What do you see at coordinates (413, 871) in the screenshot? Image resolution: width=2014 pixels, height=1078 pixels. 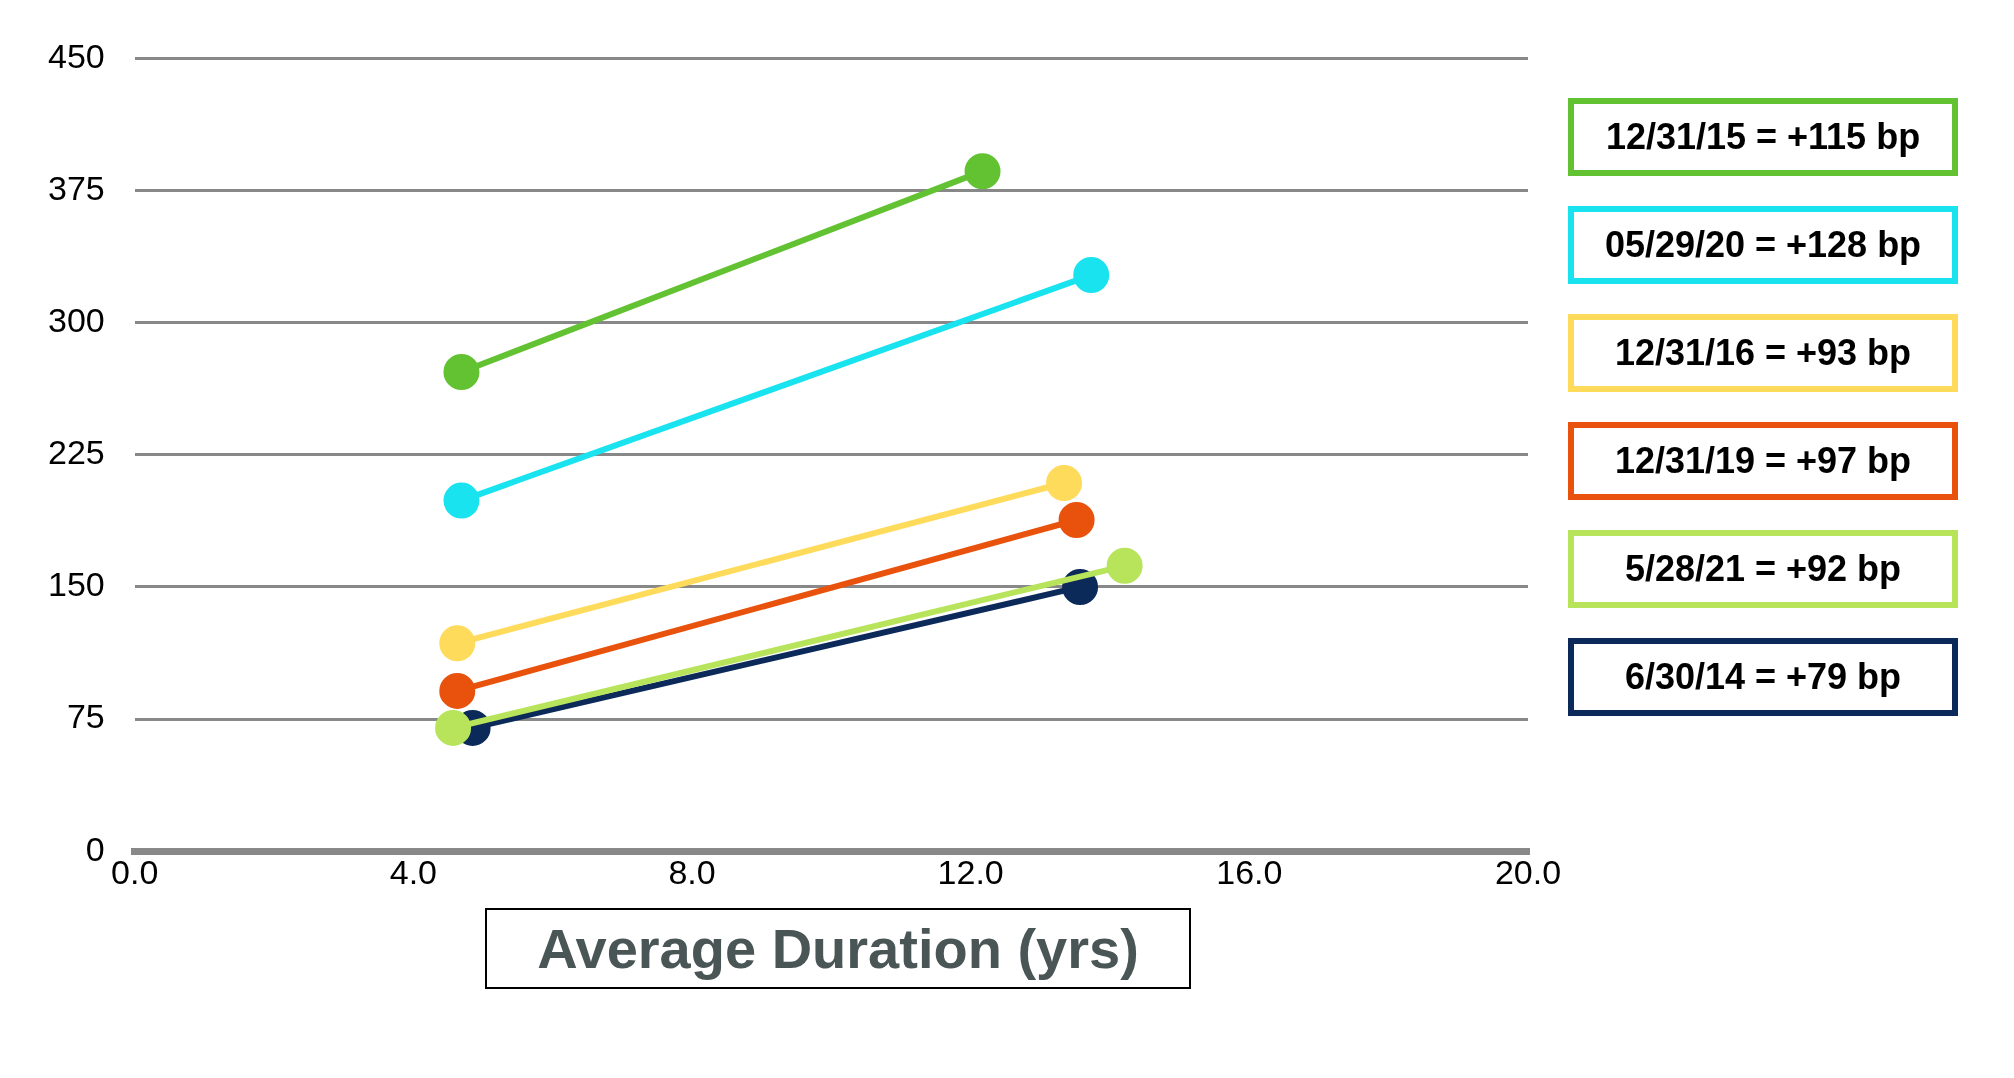 I see `x-tick-label: 4.0` at bounding box center [413, 871].